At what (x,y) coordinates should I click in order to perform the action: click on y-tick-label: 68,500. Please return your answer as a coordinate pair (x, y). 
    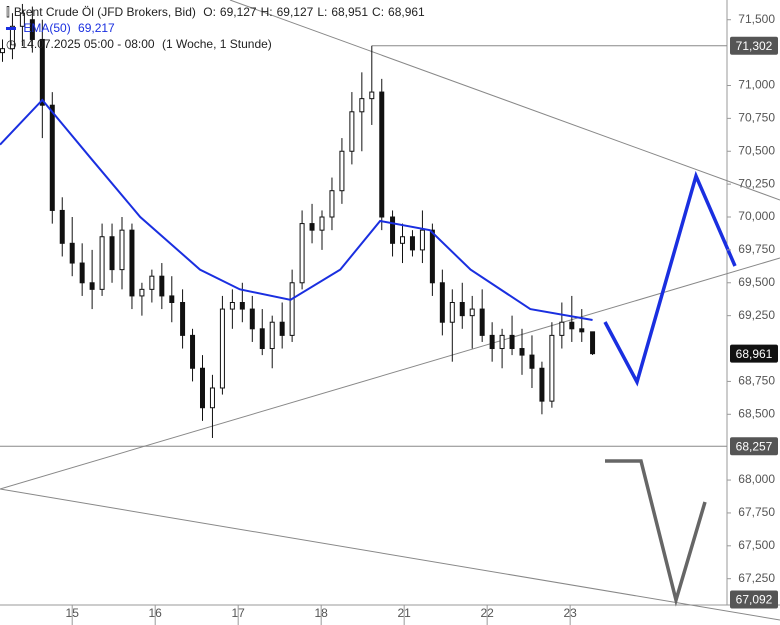
    Looking at the image, I should click on (756, 413).